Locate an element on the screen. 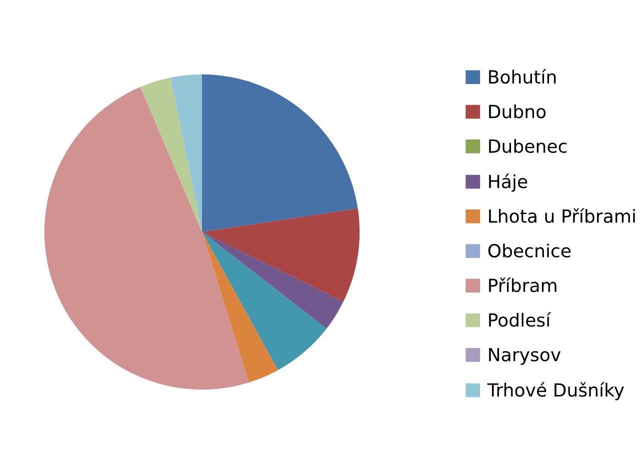 Image resolution: width=642 pixels, height=470 pixels. legend-label: Háje is located at coordinates (508, 183).